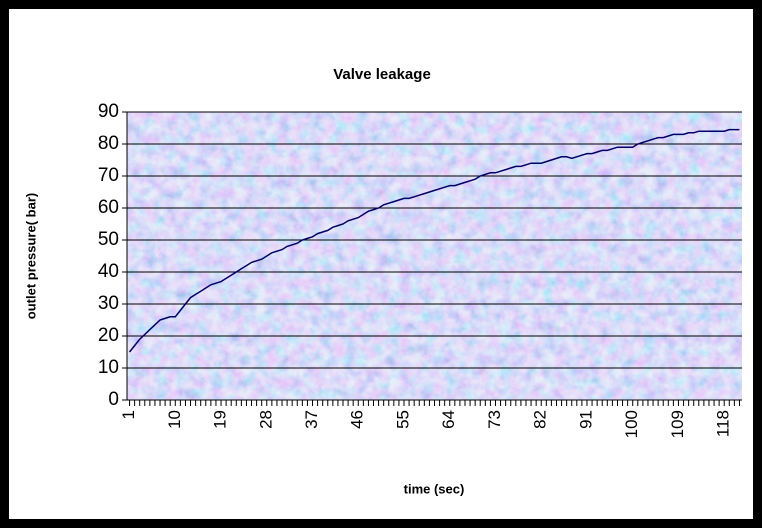  Describe the element at coordinates (540, 419) in the screenshot. I see `x-tick-label: 82` at that location.